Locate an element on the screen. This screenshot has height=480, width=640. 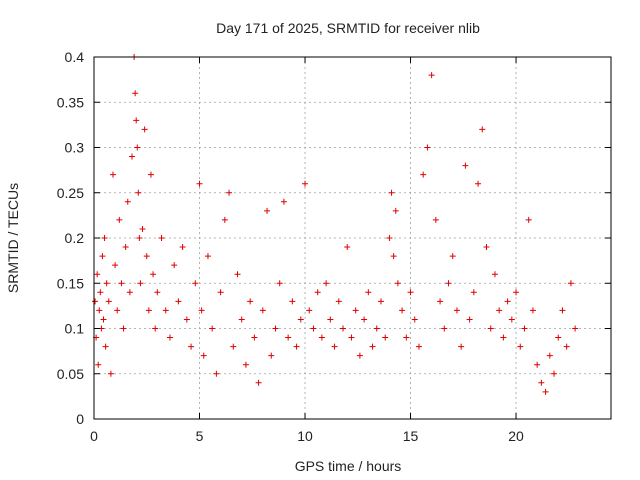
y-tick-label: 0.3 is located at coordinates (75, 148).